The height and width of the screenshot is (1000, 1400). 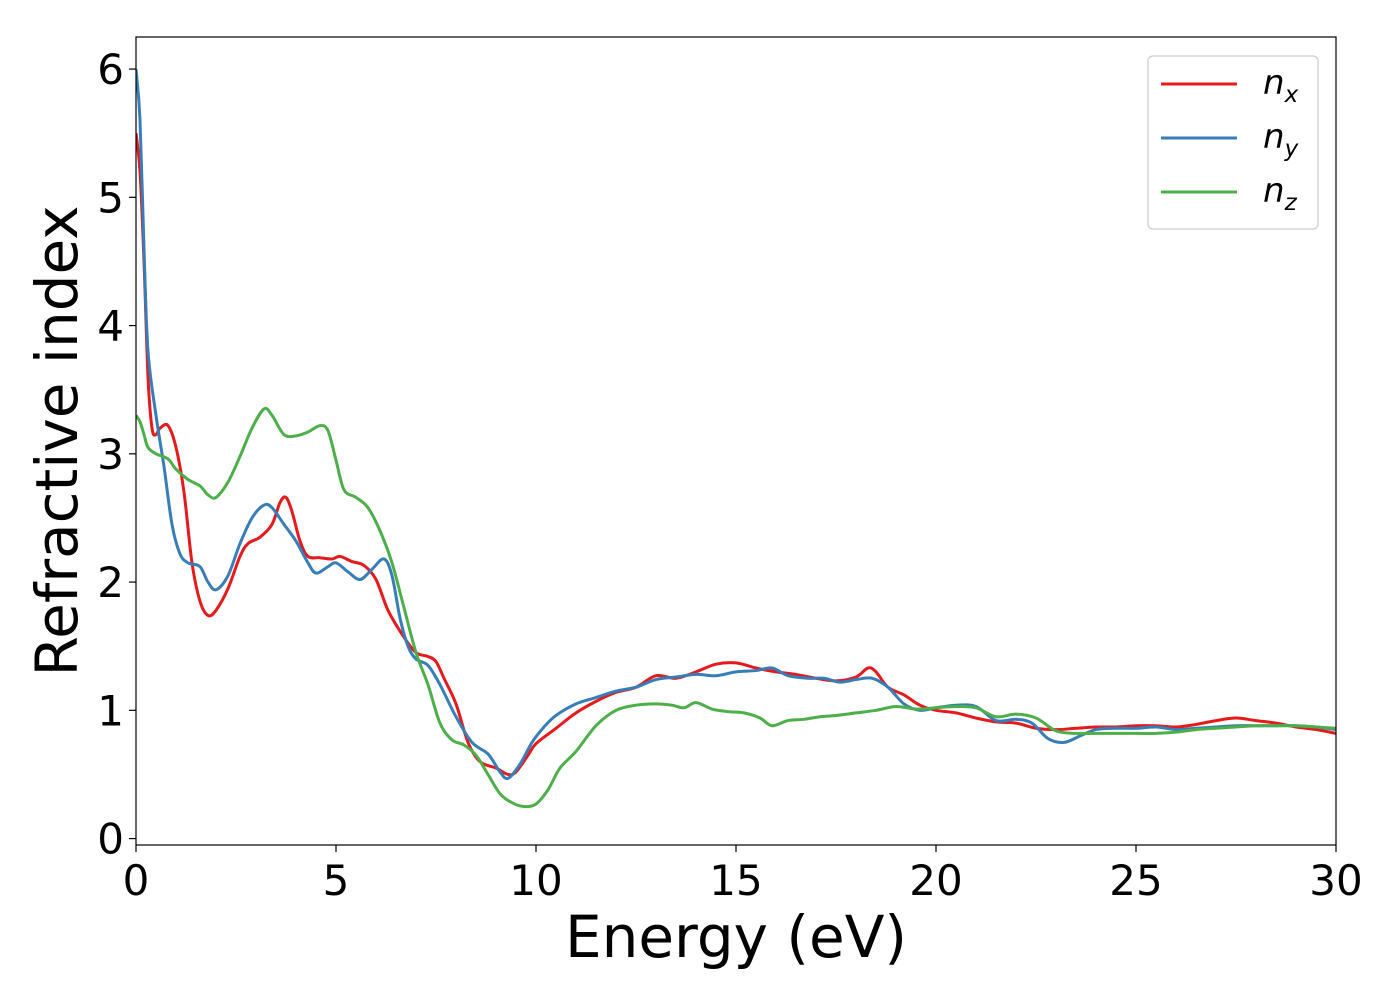 What do you see at coordinates (110, 326) in the screenshot?
I see `y-tick-label: 4` at bounding box center [110, 326].